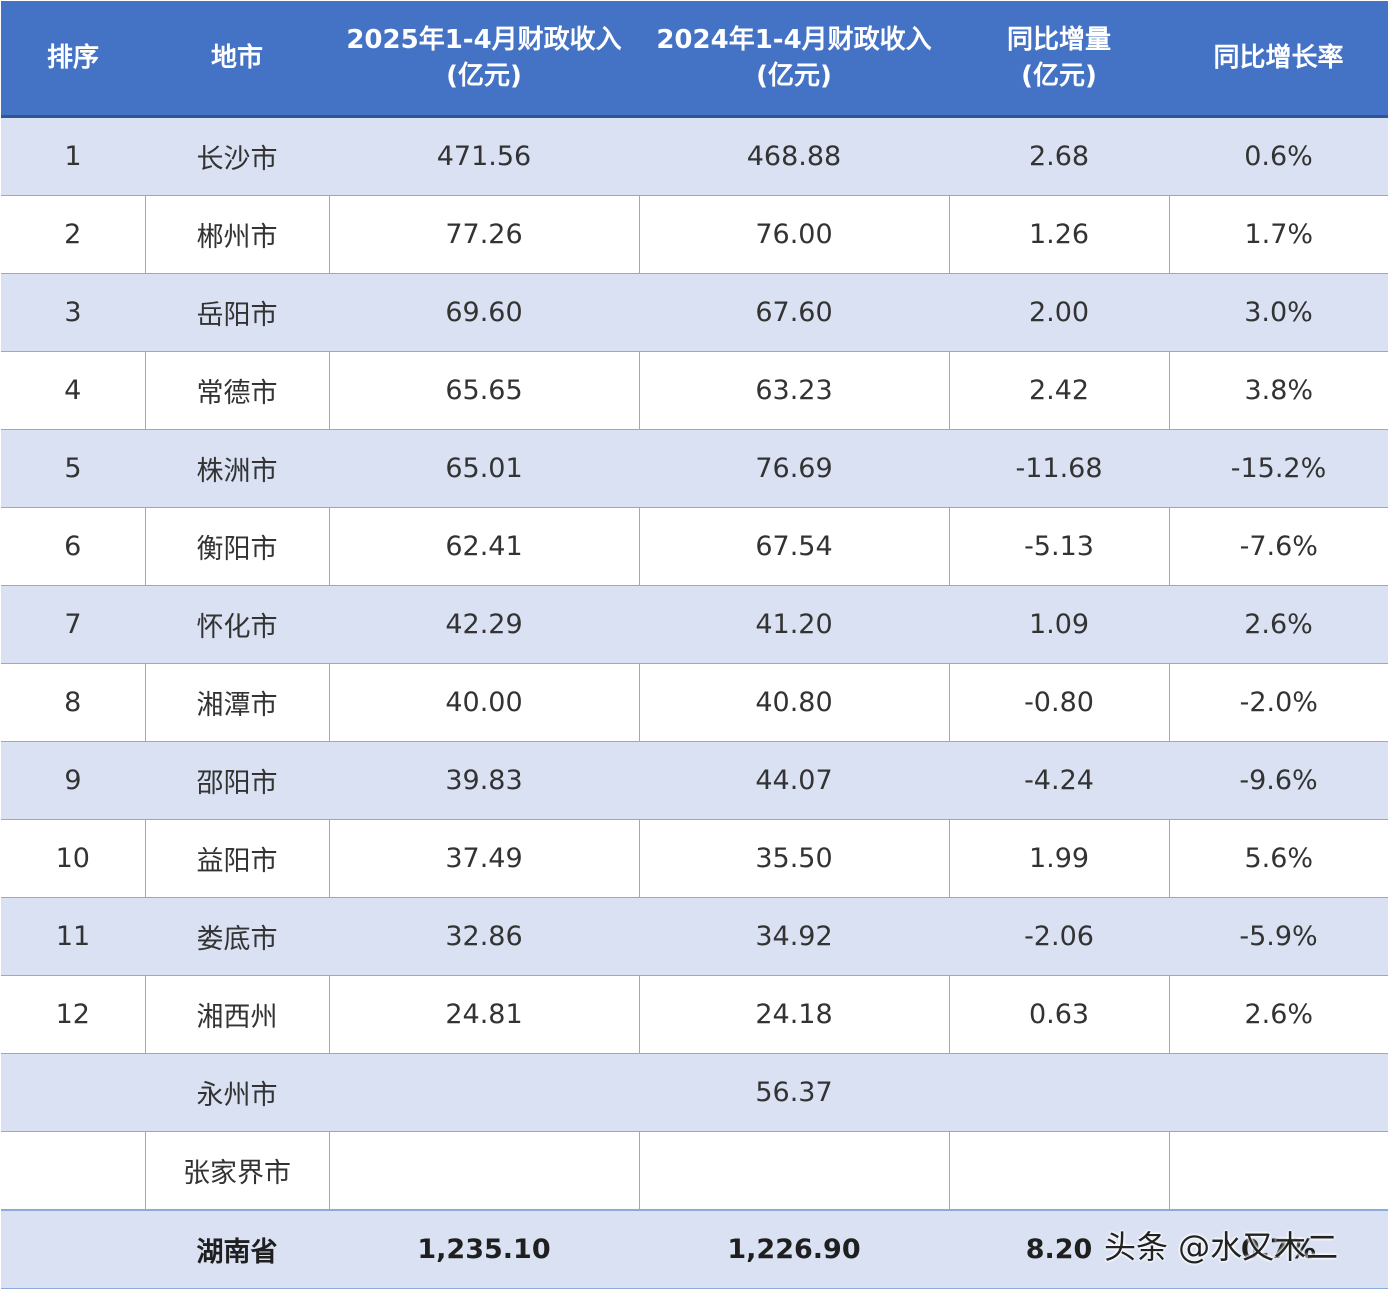 Image resolution: width=1390 pixels, height=1289 pixels. I want to click on table-row: 2 郴州市 77.26 76.00 1.26 1.7%, so click(694, 234).